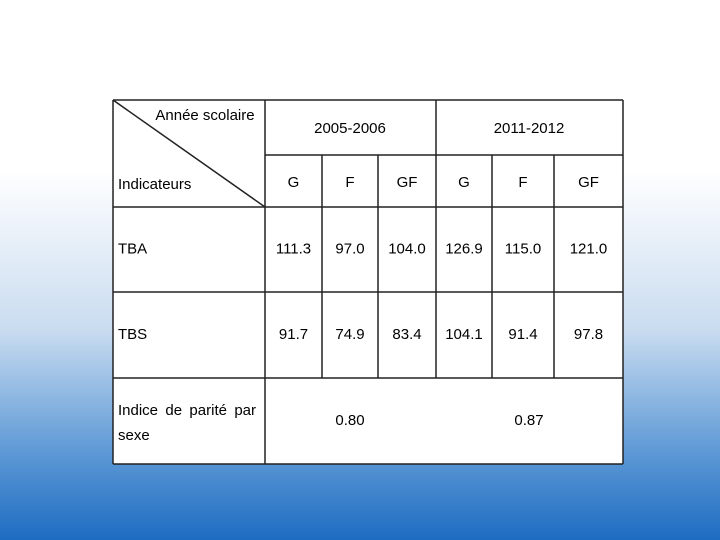  Describe the element at coordinates (132, 334) in the screenshot. I see `row-label: TBS` at that location.